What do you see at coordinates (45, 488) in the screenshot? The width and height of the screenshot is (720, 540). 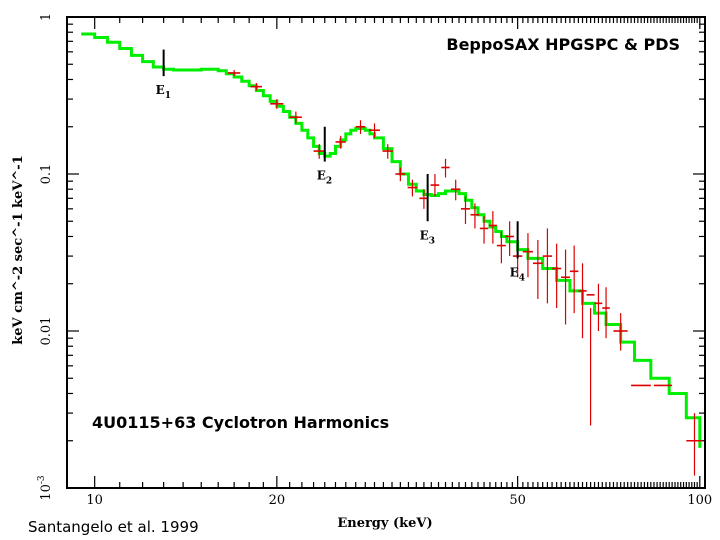 I see `y-tick-label: 10-3` at bounding box center [45, 488].